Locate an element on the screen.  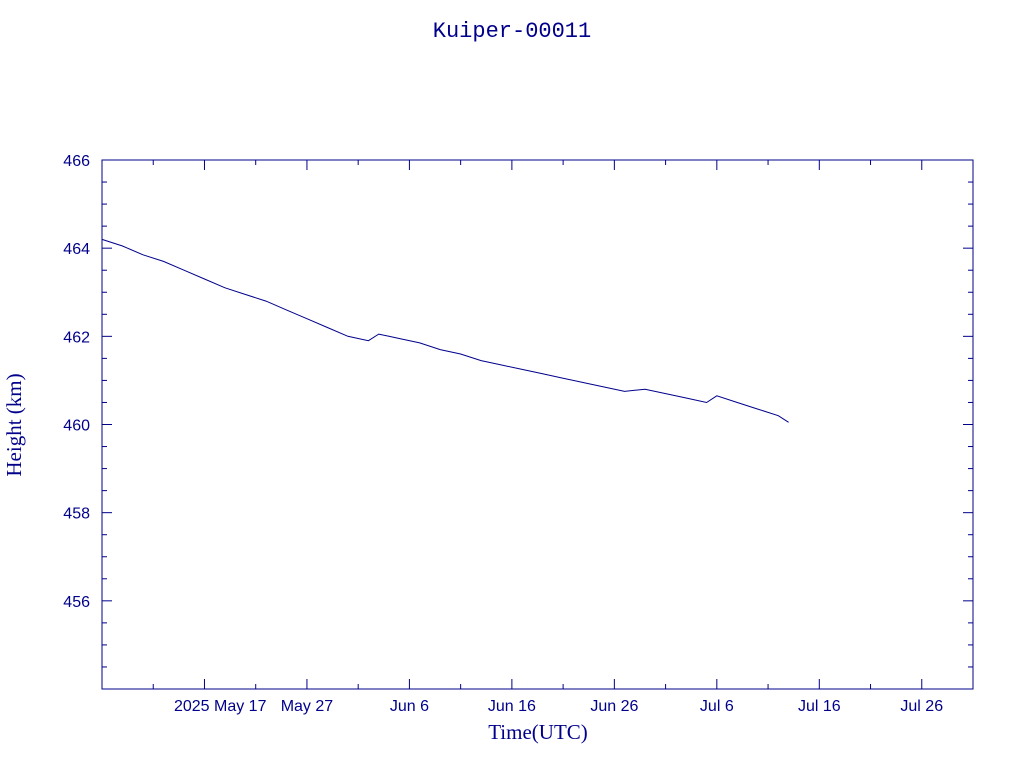
y-tick-label: 466 is located at coordinates (76, 161).